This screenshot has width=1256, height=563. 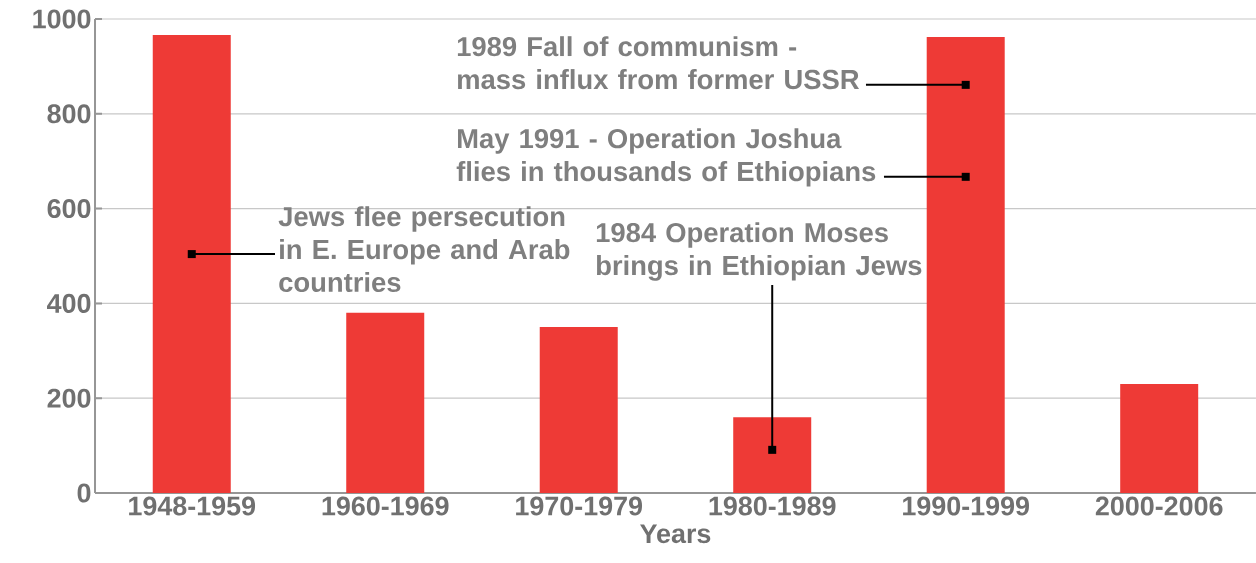 I want to click on y-tick-label: 800, so click(x=69, y=114).